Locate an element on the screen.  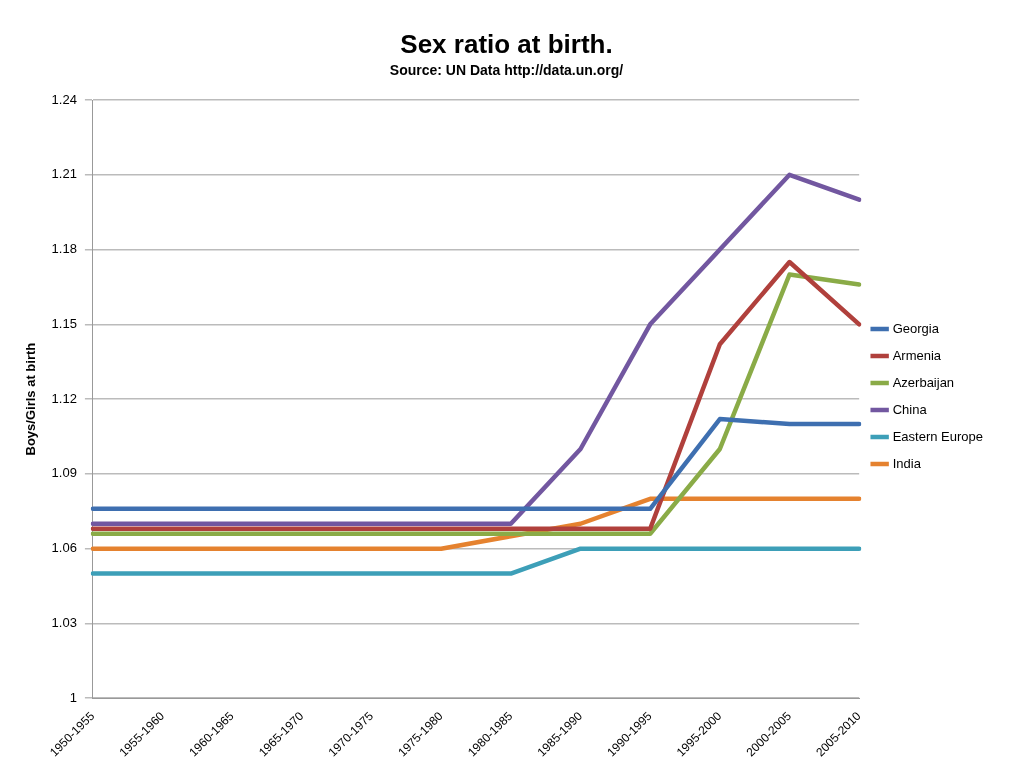
legend-label: India is located at coordinates (907, 463).